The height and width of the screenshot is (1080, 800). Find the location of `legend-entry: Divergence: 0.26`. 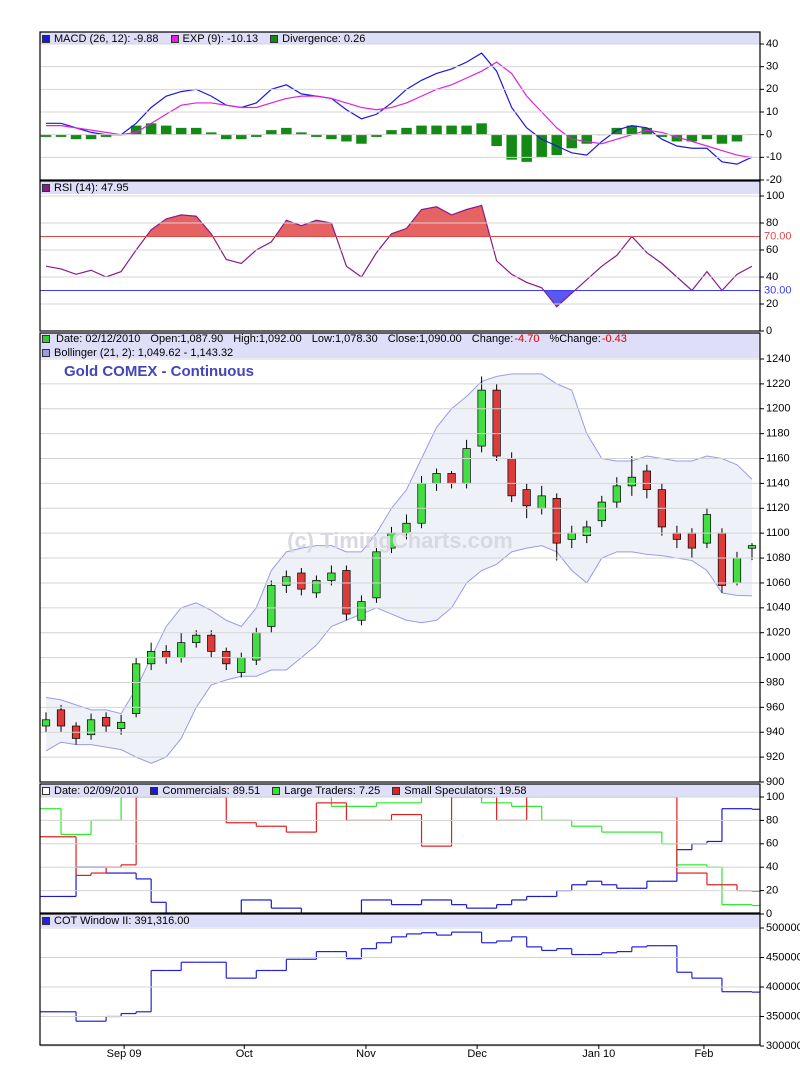

legend-entry: Divergence: 0.26 is located at coordinates (317, 39).